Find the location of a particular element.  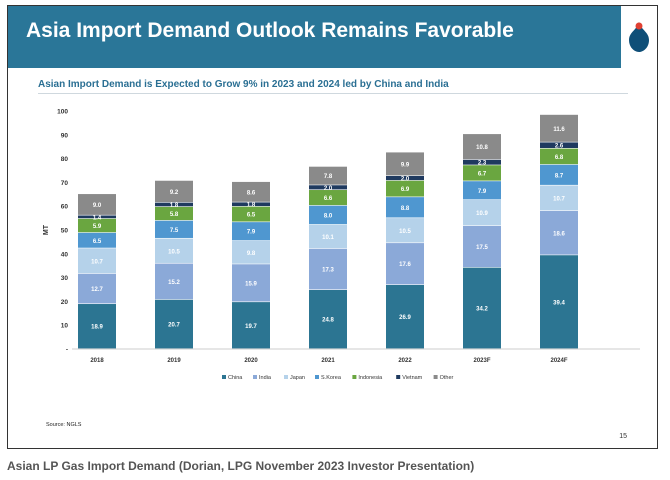

data-label: 8.7 is located at coordinates (559, 176).